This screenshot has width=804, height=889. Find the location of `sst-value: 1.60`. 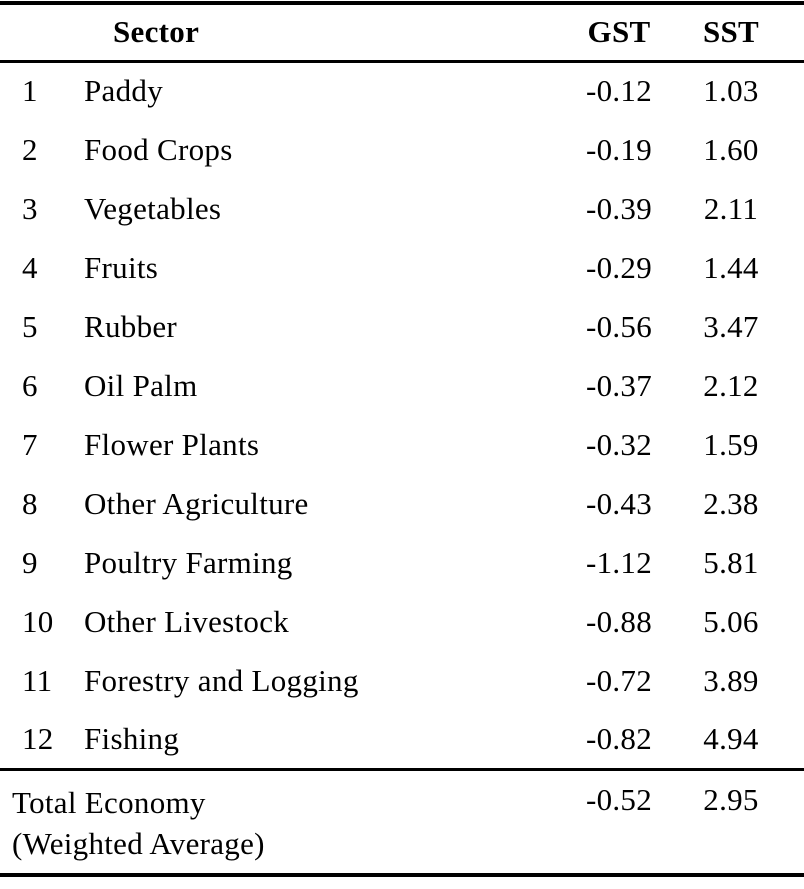

sst-value: 1.60 is located at coordinates (731, 149).